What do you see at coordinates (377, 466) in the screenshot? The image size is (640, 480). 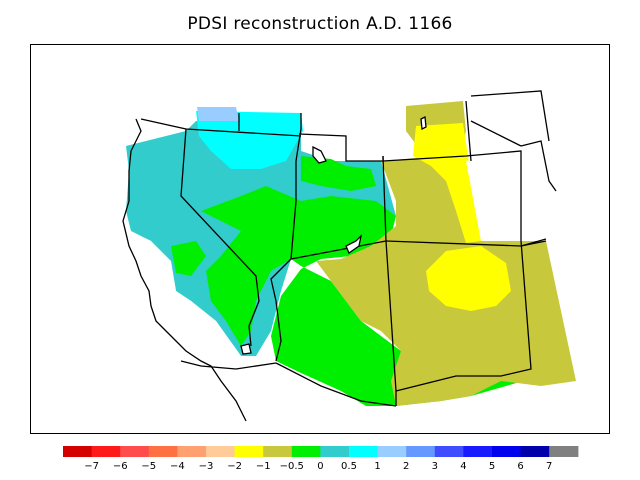 I see `colorbar-tick-label: 1` at bounding box center [377, 466].